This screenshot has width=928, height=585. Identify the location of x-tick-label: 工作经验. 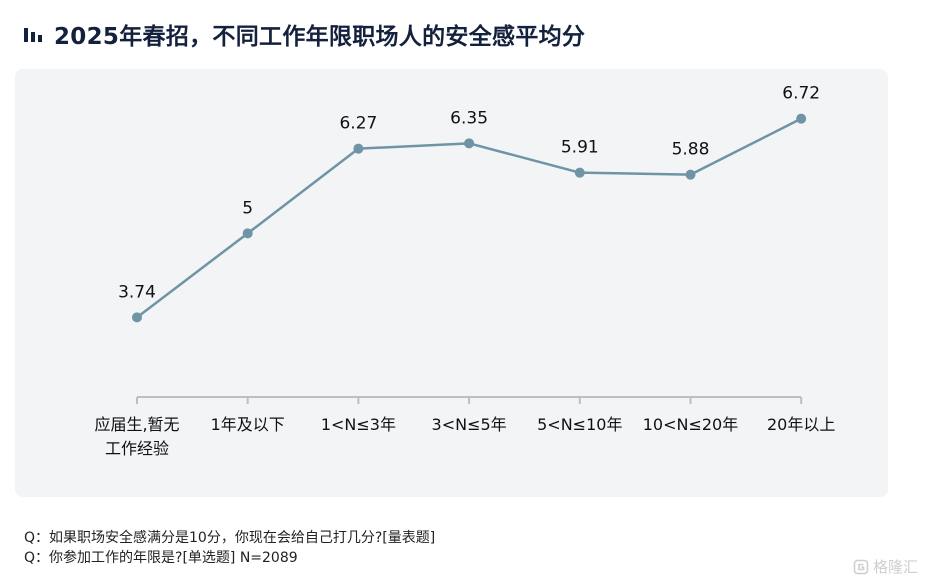
(137, 448).